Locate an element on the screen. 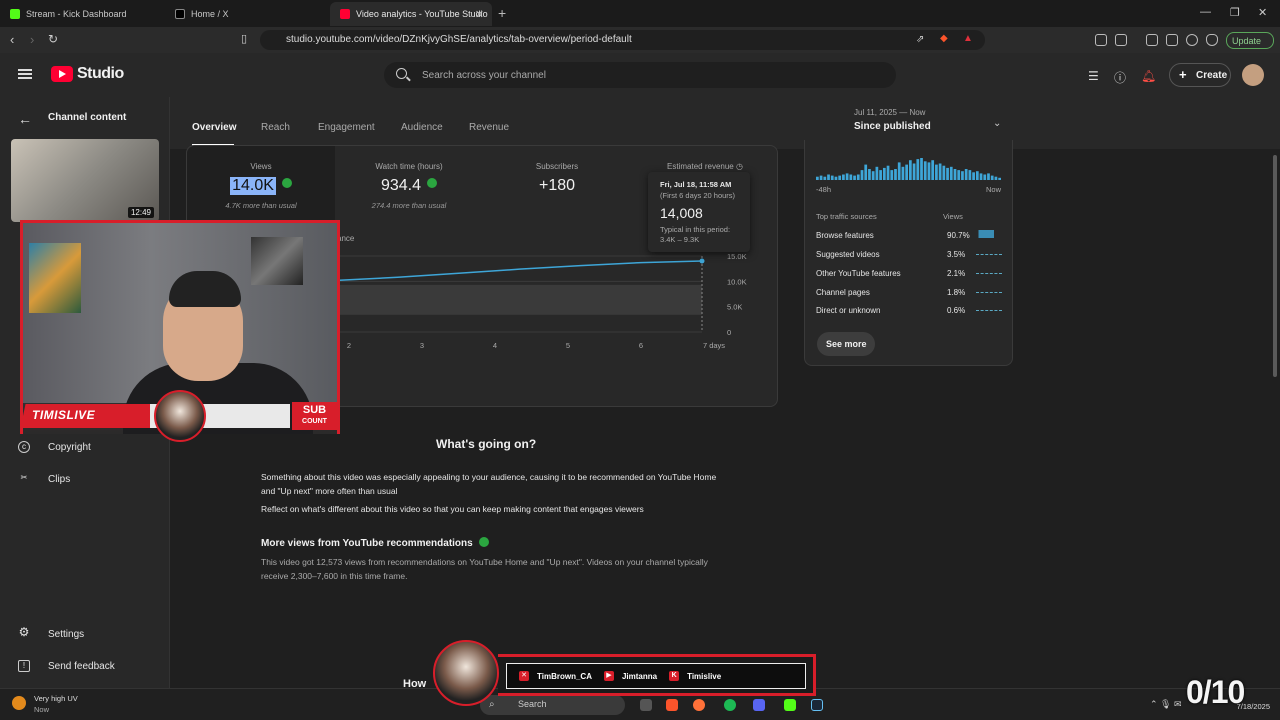 This screenshot has width=1280, height=720. tab-x-home: Home / X is located at coordinates (247, 14).